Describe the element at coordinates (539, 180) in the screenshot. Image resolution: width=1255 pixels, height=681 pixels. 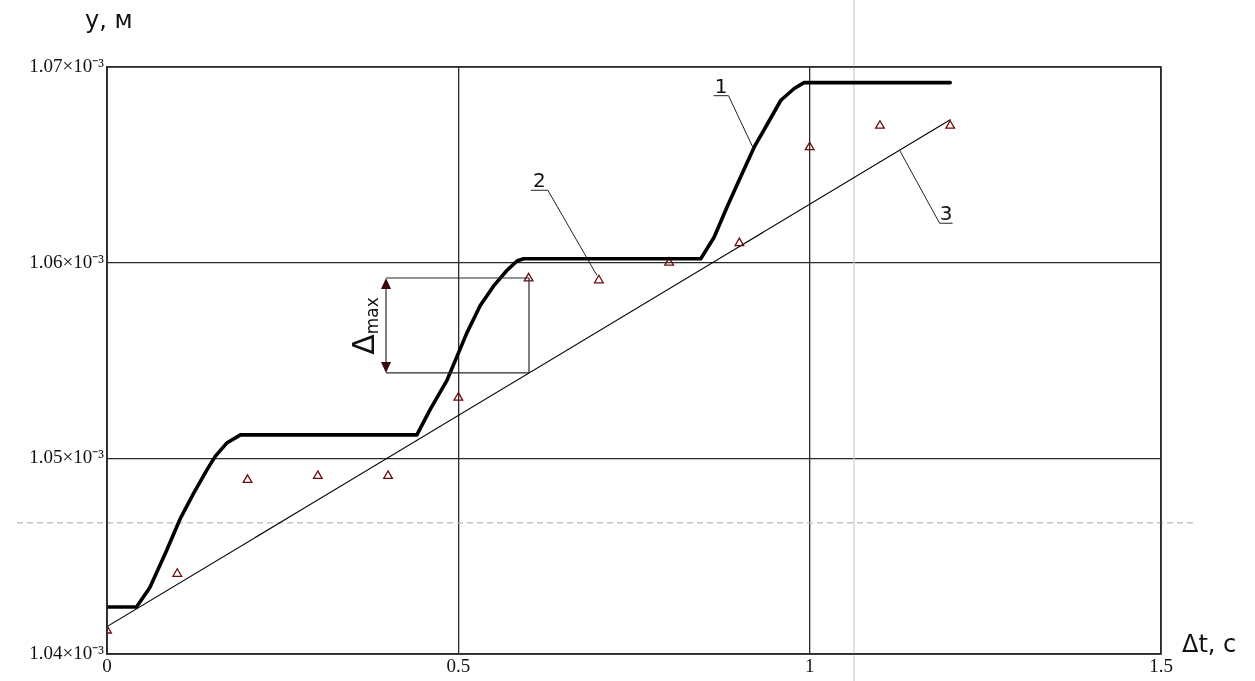
I see `text: 2` at that location.